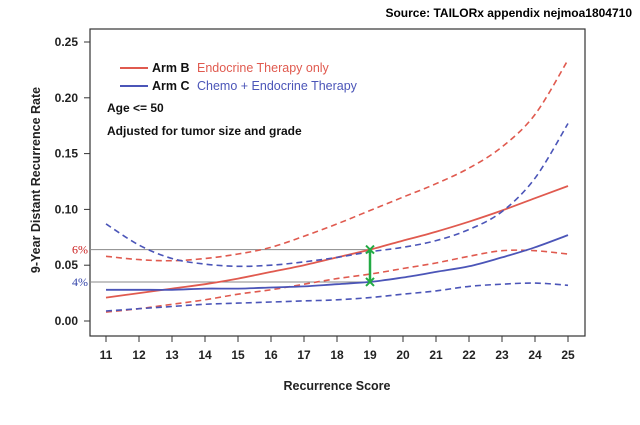 This screenshot has width=640, height=425. What do you see at coordinates (403, 355) in the screenshot?
I see `x-tick-label: 20` at bounding box center [403, 355].